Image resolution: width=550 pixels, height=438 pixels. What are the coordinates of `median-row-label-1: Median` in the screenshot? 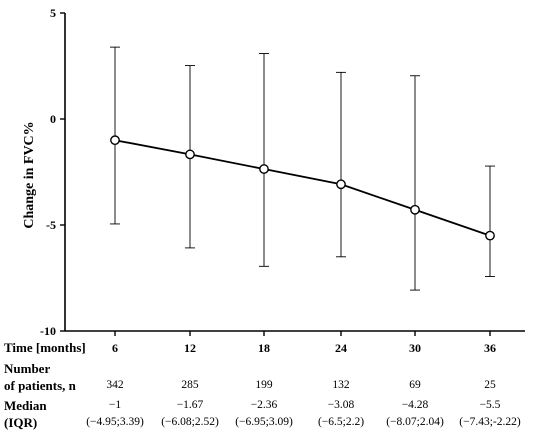 It's located at (25, 405).